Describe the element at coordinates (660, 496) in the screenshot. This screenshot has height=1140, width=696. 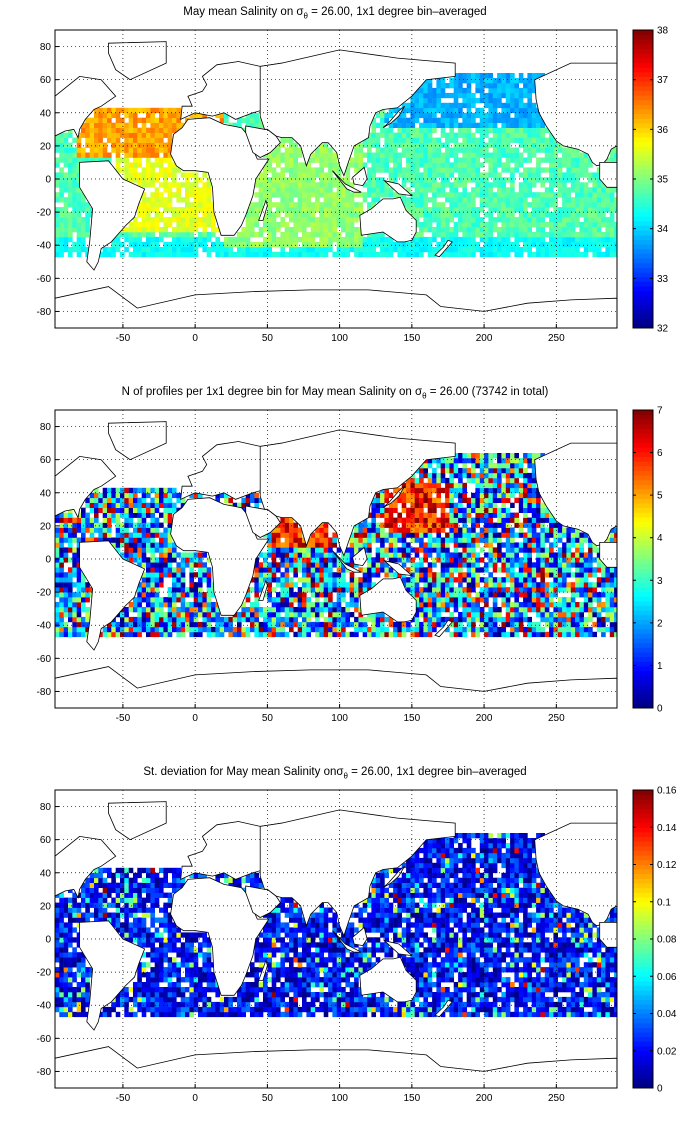
I see `colorbar-tick-label: 5` at that location.